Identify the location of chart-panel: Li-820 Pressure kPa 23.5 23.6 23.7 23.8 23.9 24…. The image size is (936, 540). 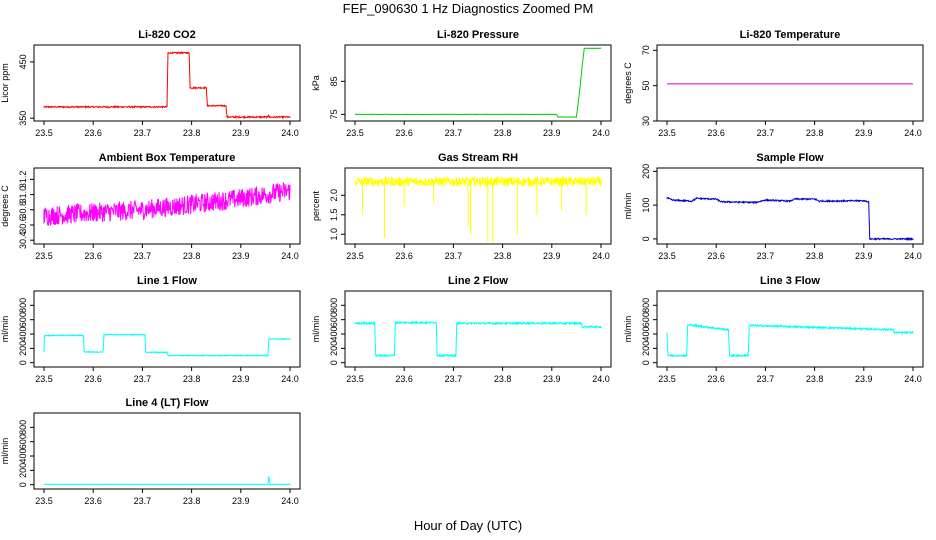
(461, 83).